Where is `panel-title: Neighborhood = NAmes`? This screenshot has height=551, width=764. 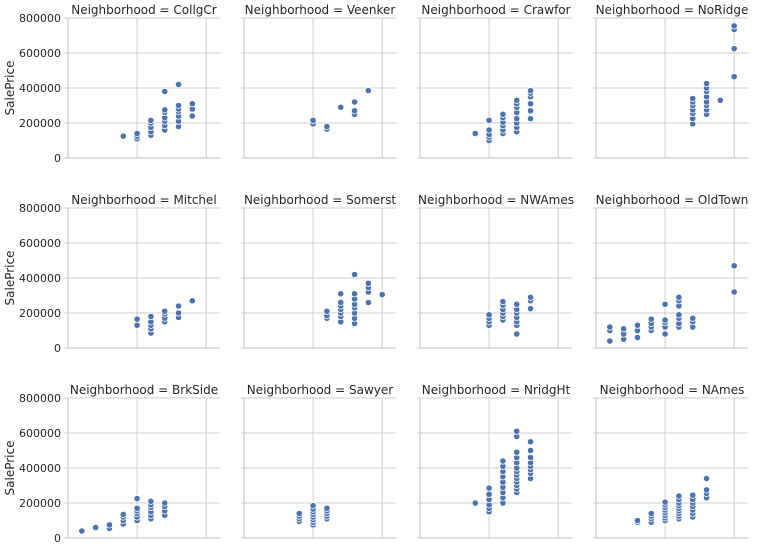 panel-title: Neighborhood = NAmes is located at coordinates (672, 390).